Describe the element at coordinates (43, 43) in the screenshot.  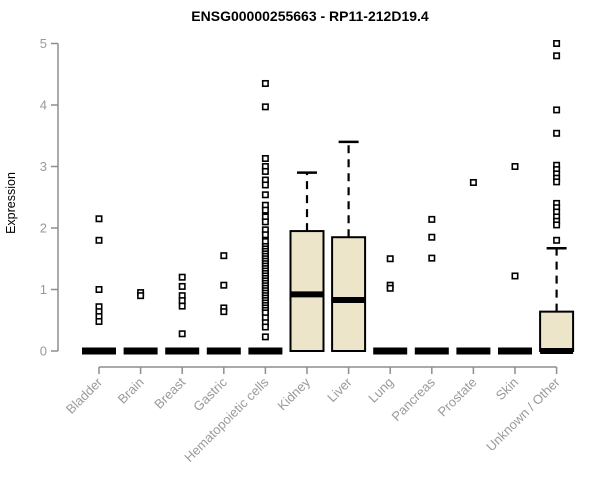
I see `y-tick-label: 5` at that location.